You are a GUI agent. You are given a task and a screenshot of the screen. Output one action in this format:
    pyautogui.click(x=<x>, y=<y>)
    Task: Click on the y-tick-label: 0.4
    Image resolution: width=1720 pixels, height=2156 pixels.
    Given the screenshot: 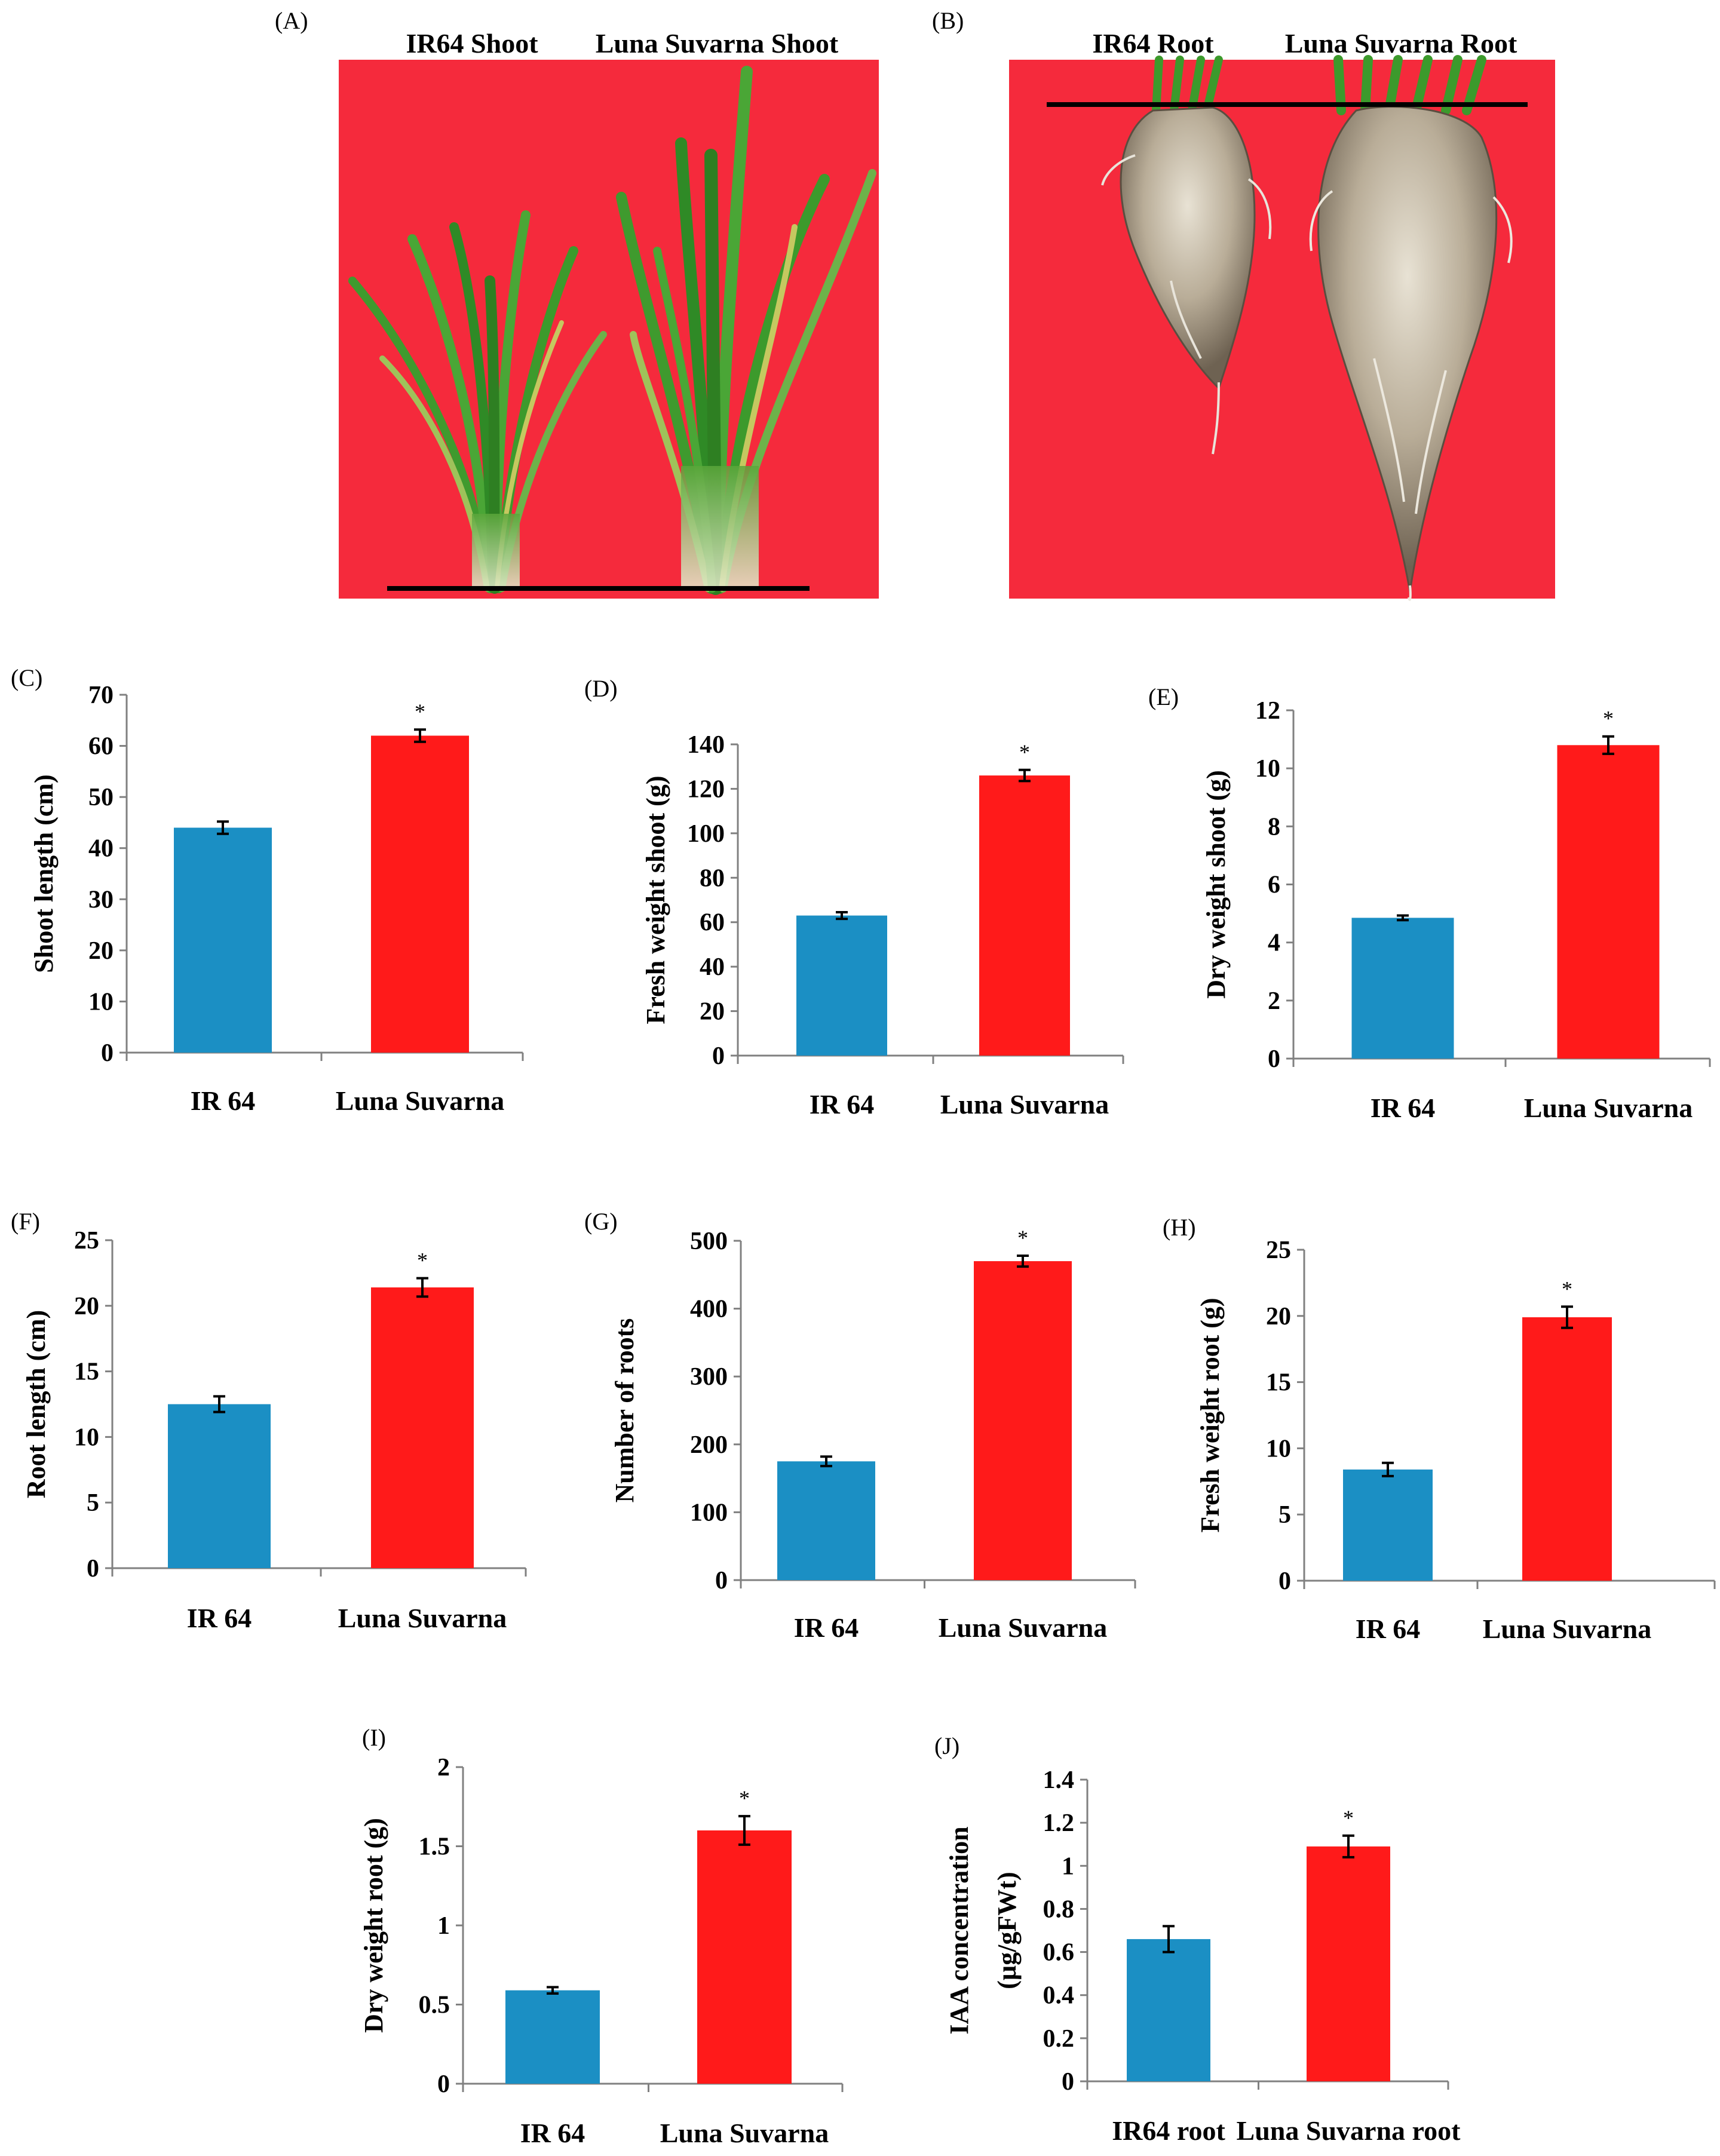 What is the action you would take?
    pyautogui.click(x=1059, y=1996)
    